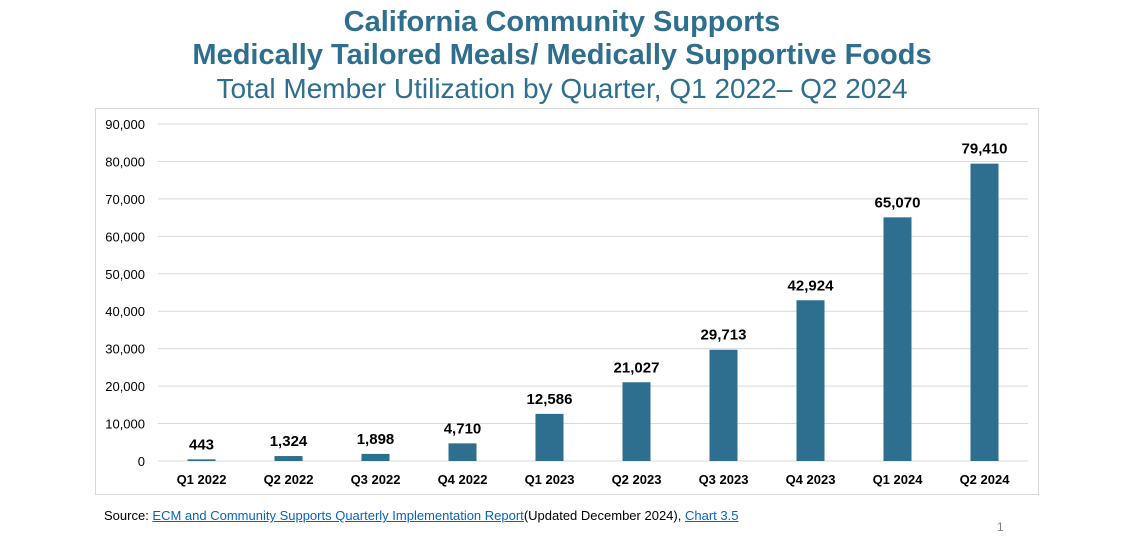 This screenshot has width=1124, height=538. What do you see at coordinates (289, 441) in the screenshot?
I see `data-label: 1,324` at bounding box center [289, 441].